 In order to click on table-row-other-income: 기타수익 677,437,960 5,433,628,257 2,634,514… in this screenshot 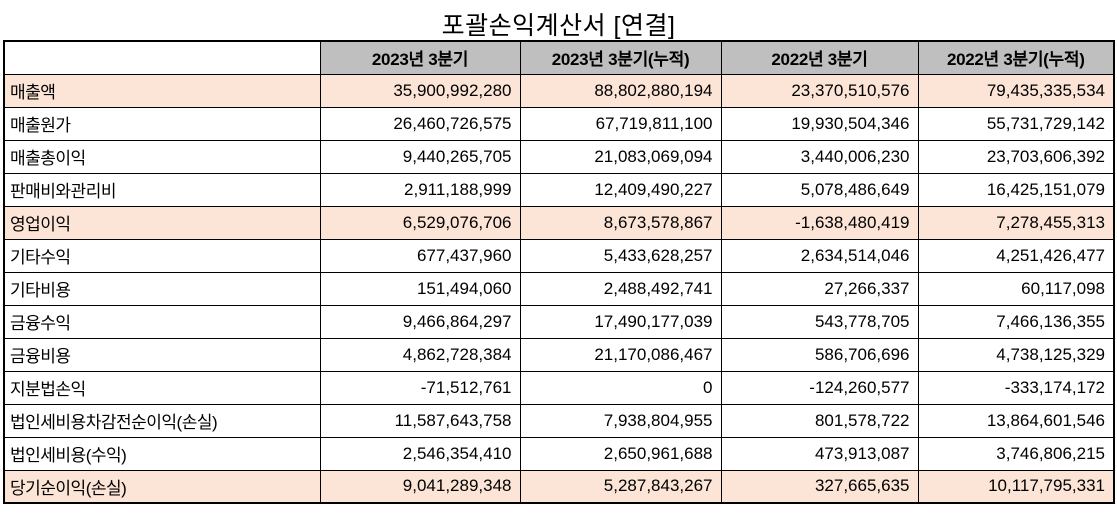, I will do `click(559, 255)`.